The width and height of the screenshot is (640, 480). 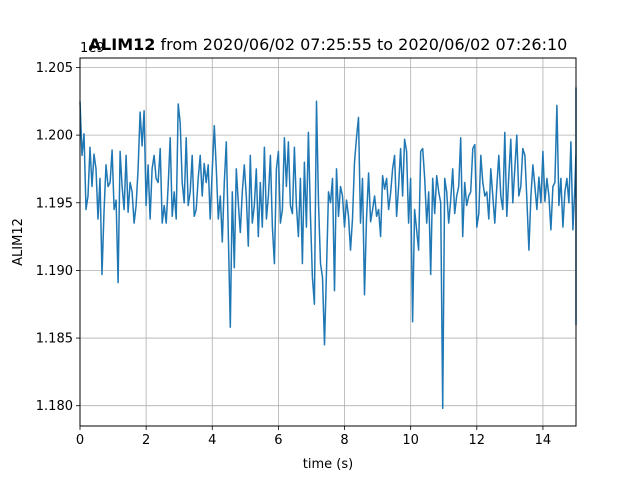 I want to click on chart-title-signal: ALIM12, so click(x=122, y=44).